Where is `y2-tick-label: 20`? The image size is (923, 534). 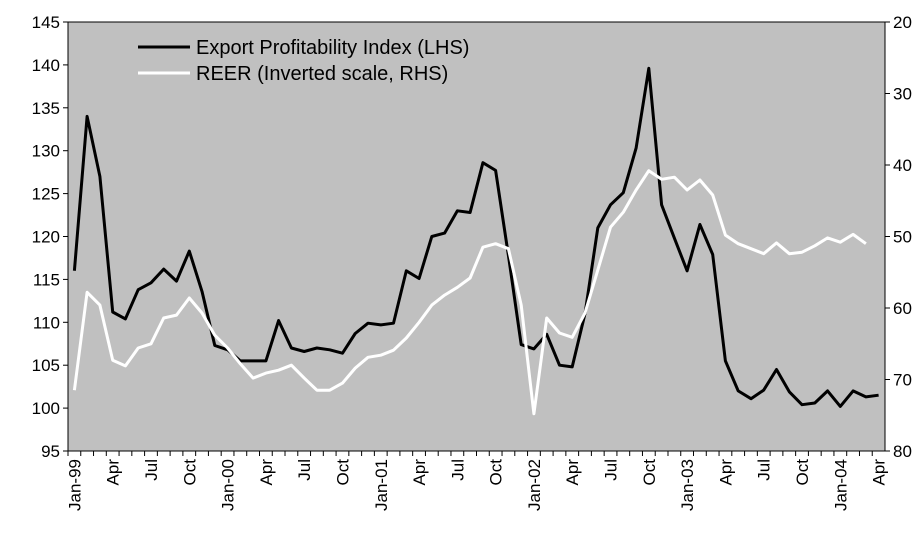
y2-tick-label: 20 is located at coordinates (902, 22).